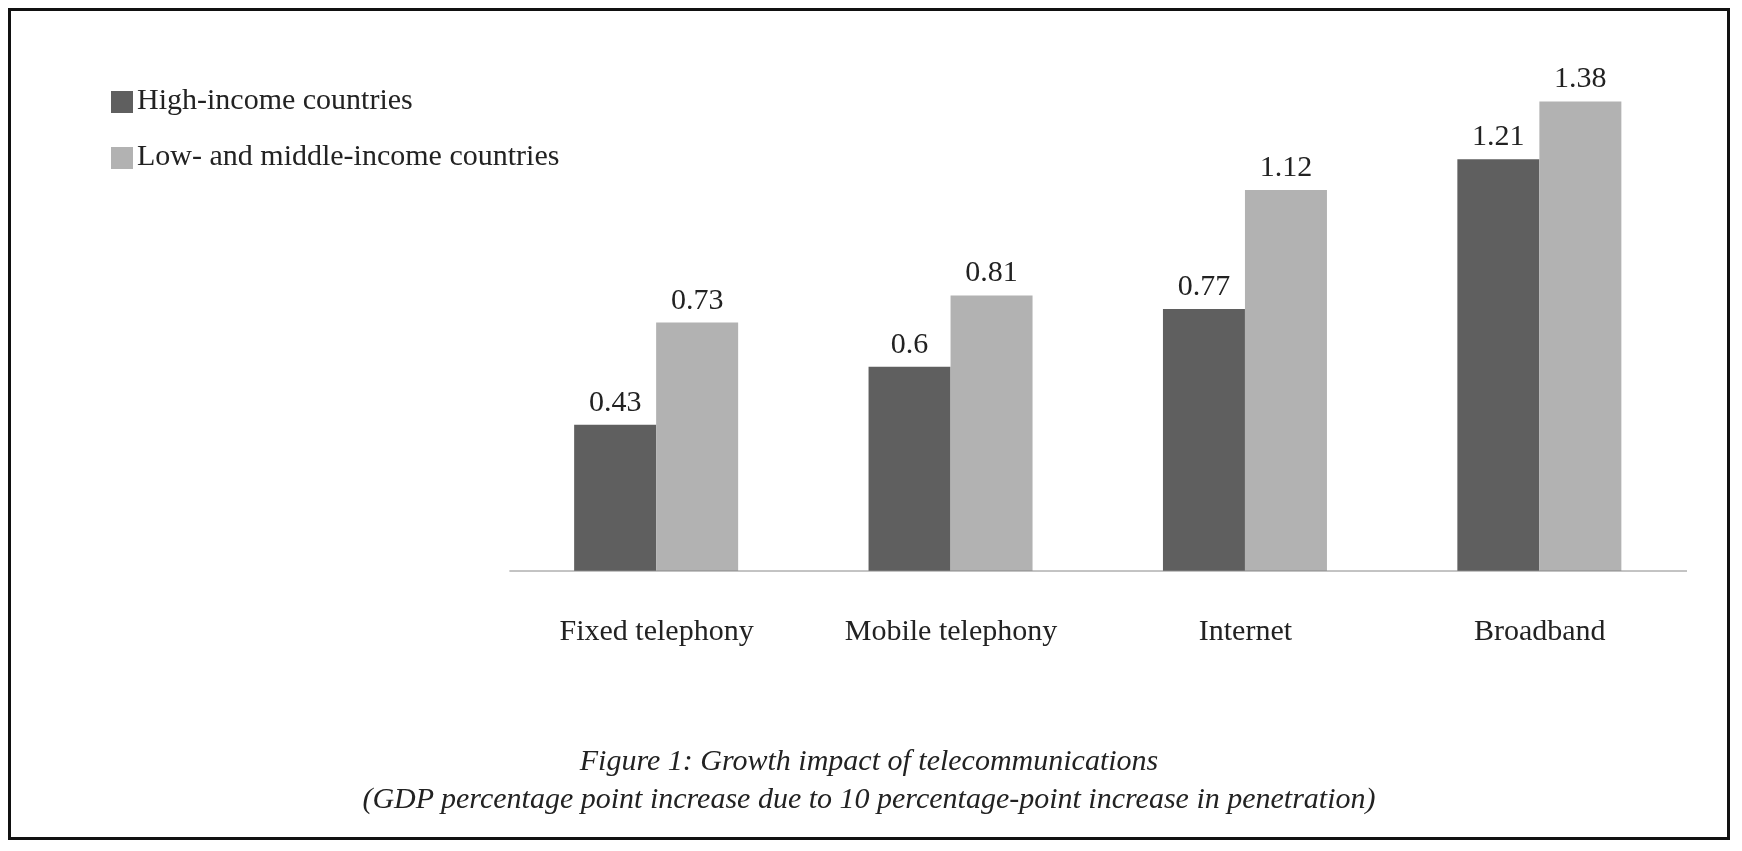 This screenshot has width=1742, height=851. Describe the element at coordinates (1539, 630) in the screenshot. I see `x-tick-label: Broadband` at that location.